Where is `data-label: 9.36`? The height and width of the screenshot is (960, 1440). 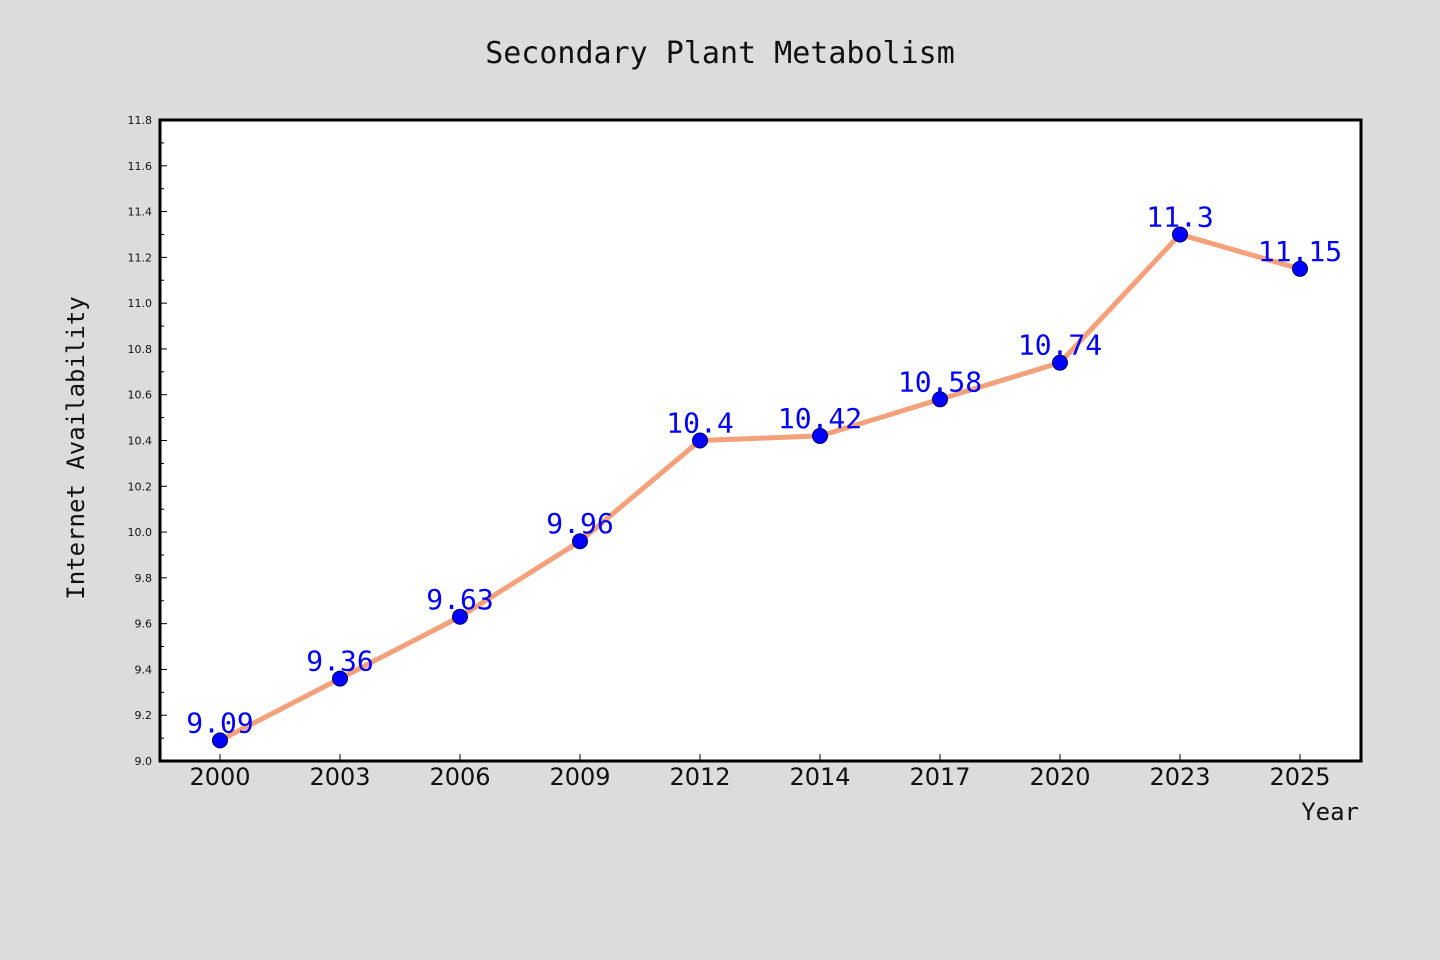
data-label: 9.36 is located at coordinates (339, 661).